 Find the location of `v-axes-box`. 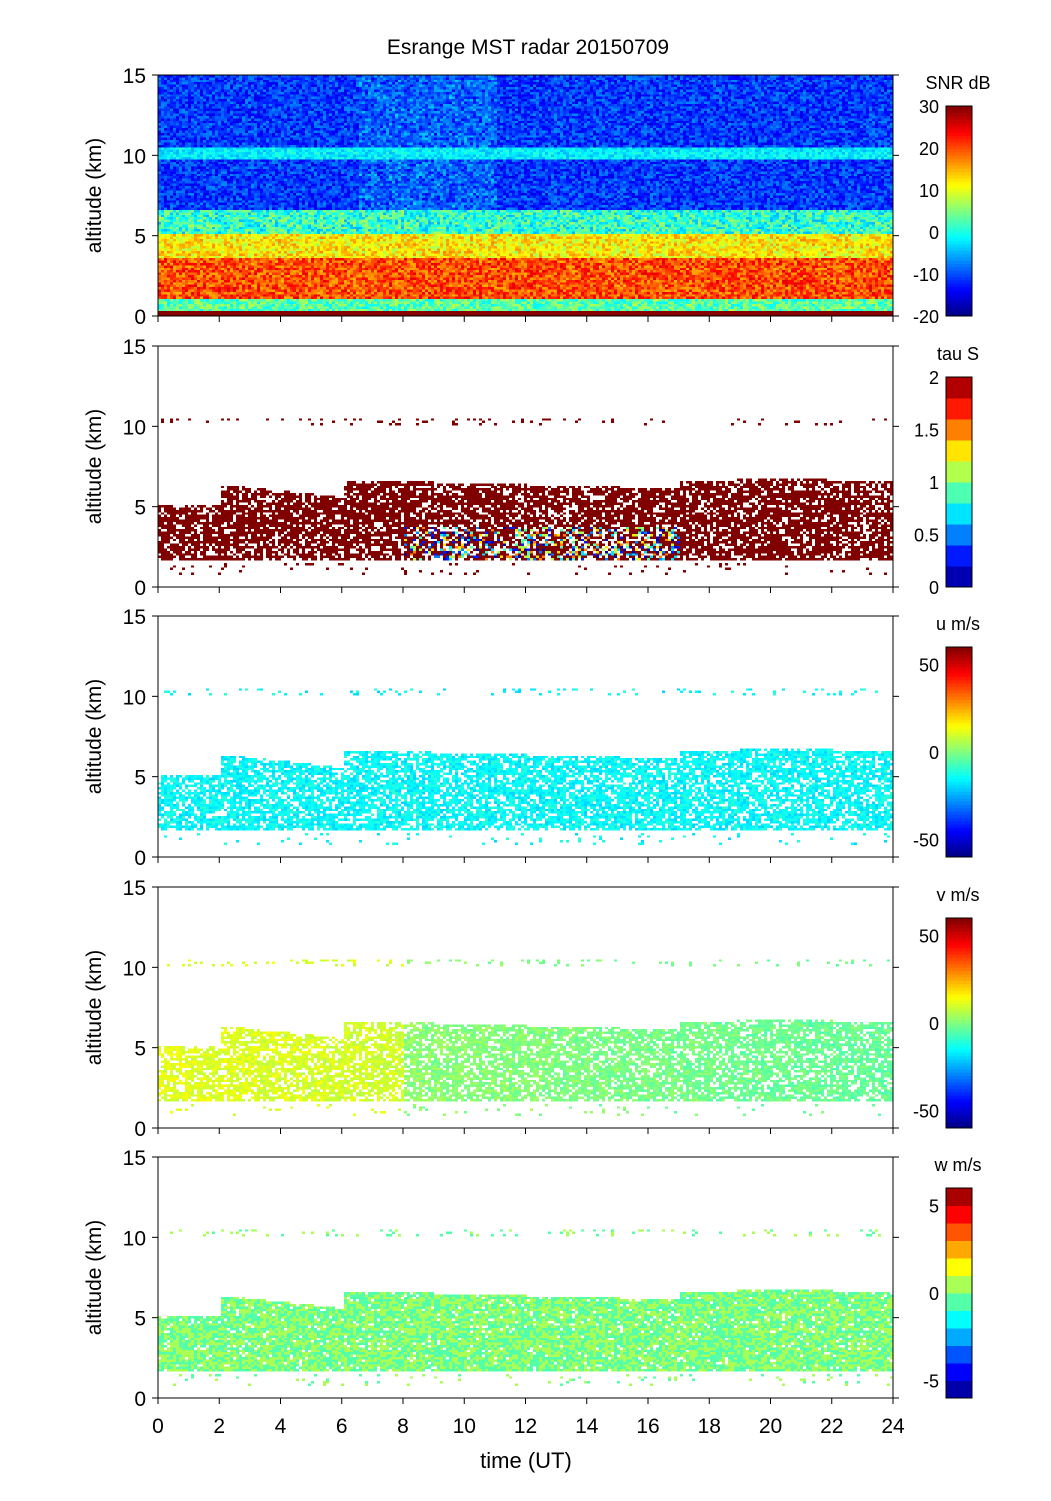

v-axes-box is located at coordinates (525, 1007).